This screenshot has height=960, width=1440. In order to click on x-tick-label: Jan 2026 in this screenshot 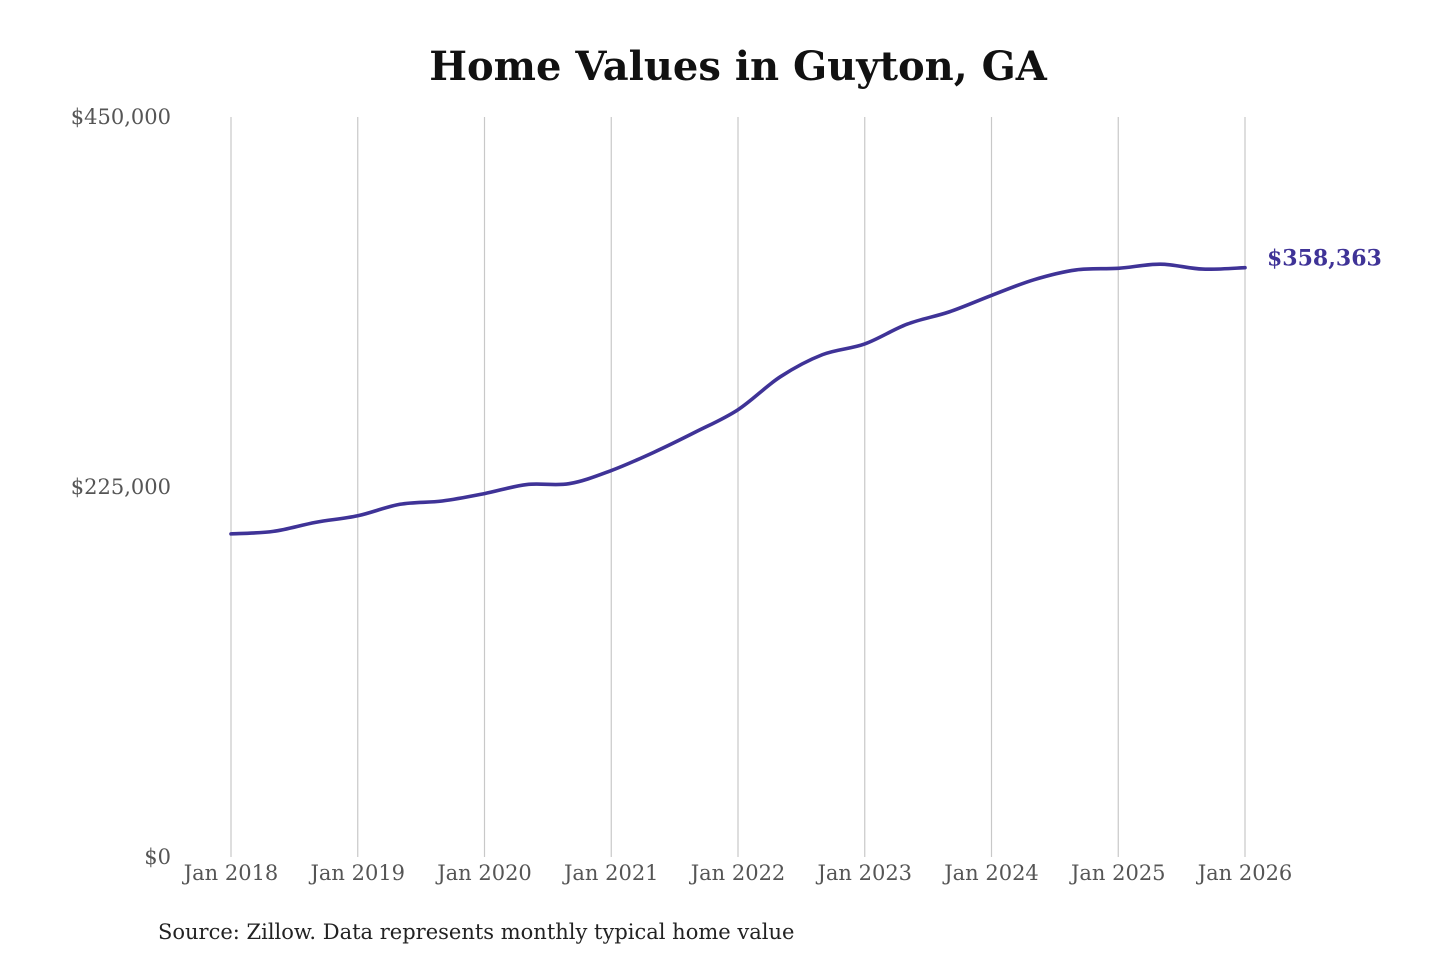, I will do `click(1244, 873)`.